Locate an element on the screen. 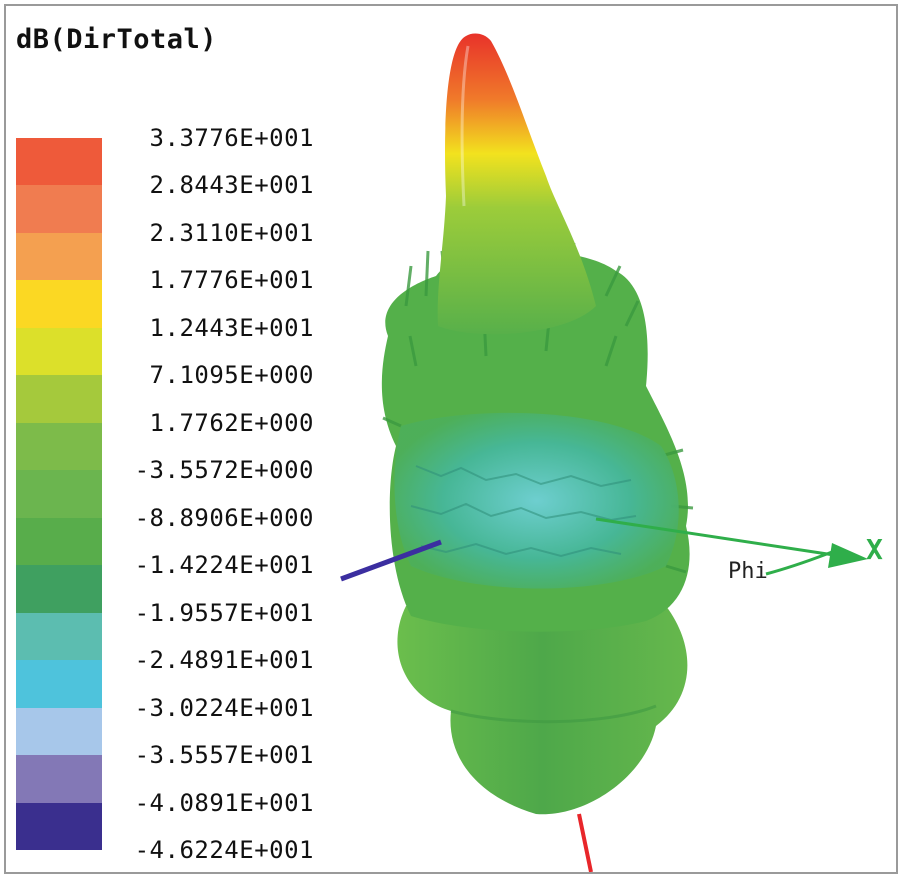 This screenshot has height=877, width=902. legend-tick-label: 7.1095E+000 is located at coordinates (231, 375).